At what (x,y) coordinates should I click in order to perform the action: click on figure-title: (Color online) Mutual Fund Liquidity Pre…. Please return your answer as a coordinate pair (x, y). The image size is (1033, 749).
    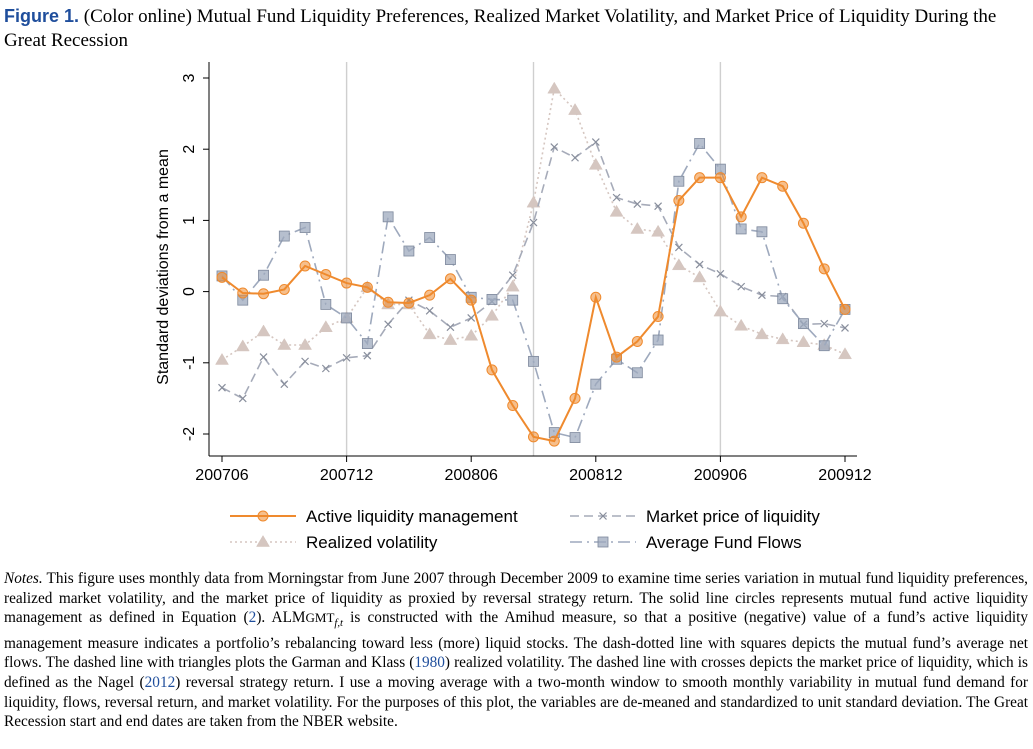
    Looking at the image, I should click on (500, 28).